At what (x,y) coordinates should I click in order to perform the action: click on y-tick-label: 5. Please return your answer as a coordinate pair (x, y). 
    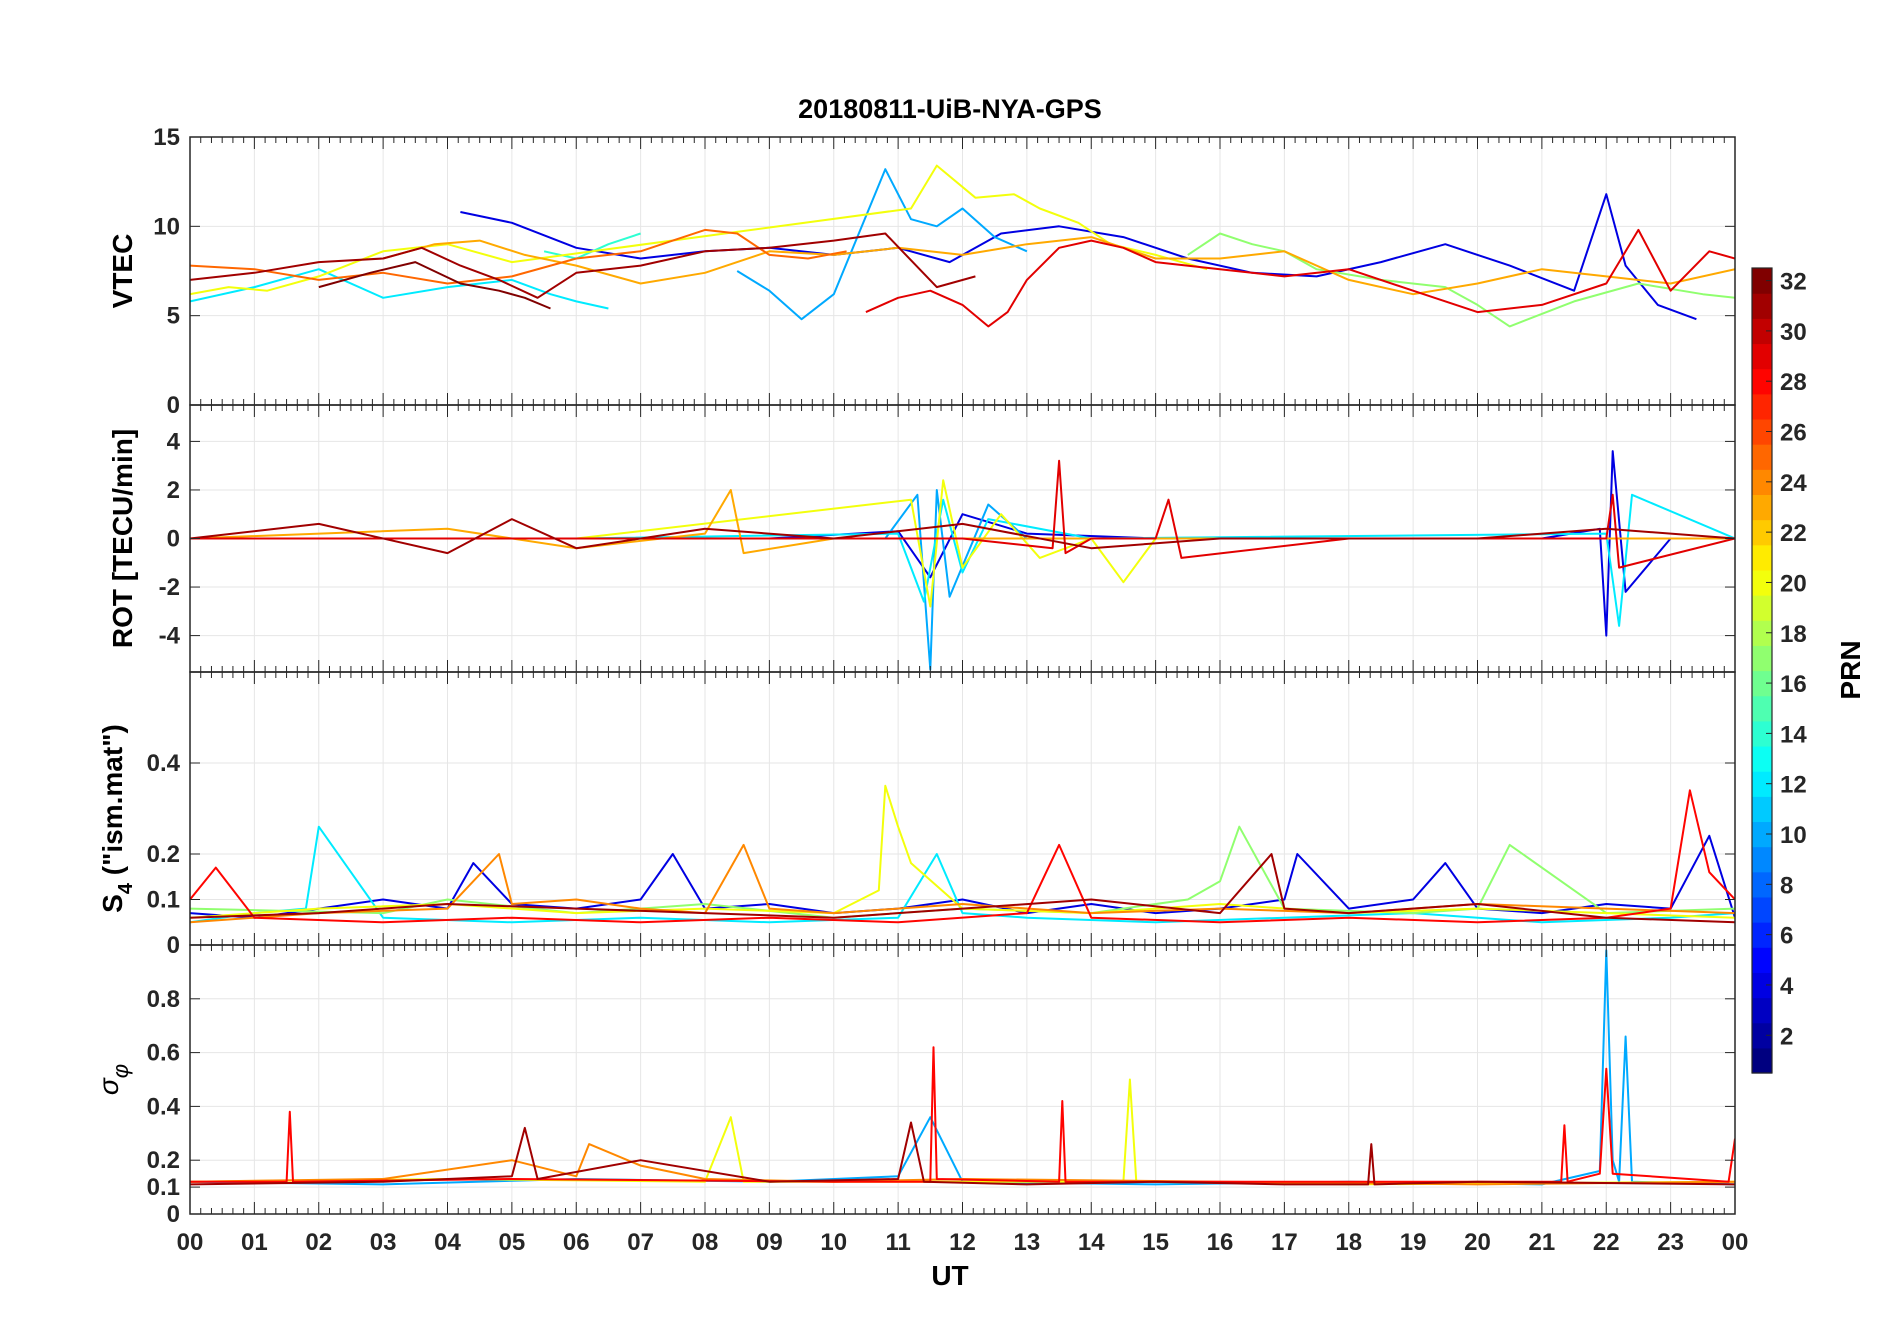
    Looking at the image, I should click on (173, 316).